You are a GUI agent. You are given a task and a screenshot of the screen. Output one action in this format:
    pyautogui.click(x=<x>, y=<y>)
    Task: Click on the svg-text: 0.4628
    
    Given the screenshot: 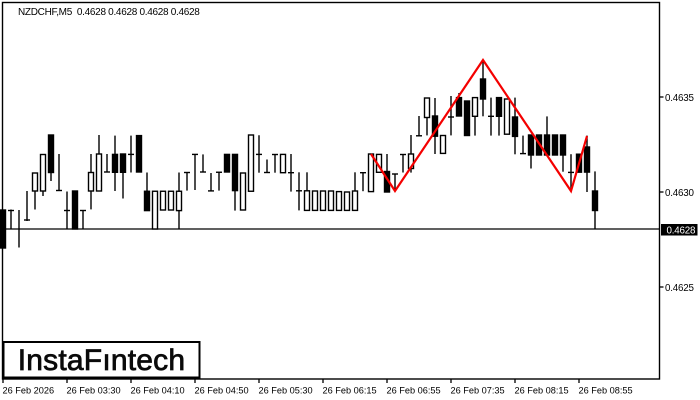 What is the action you would take?
    pyautogui.click(x=682, y=231)
    